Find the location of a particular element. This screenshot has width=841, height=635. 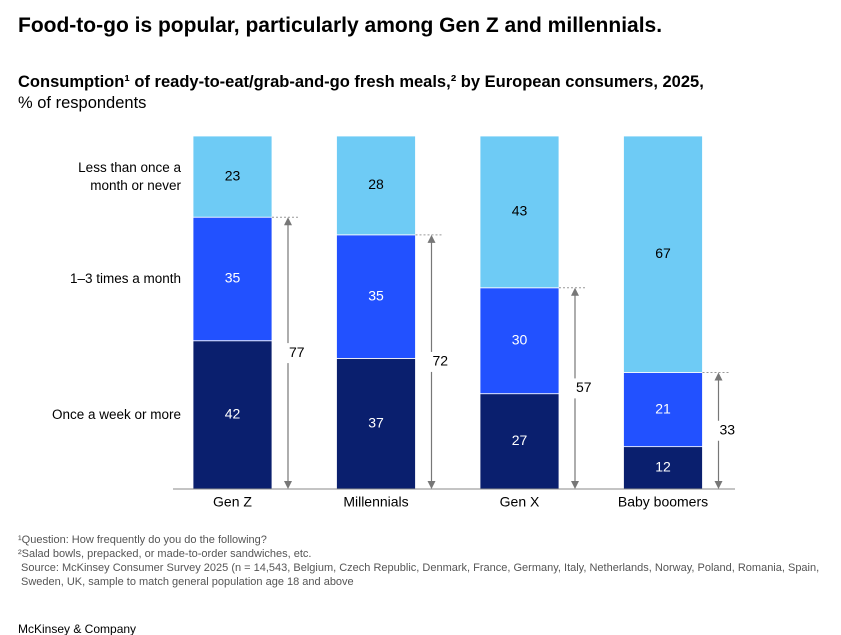

value-label: 12 is located at coordinates (663, 467).